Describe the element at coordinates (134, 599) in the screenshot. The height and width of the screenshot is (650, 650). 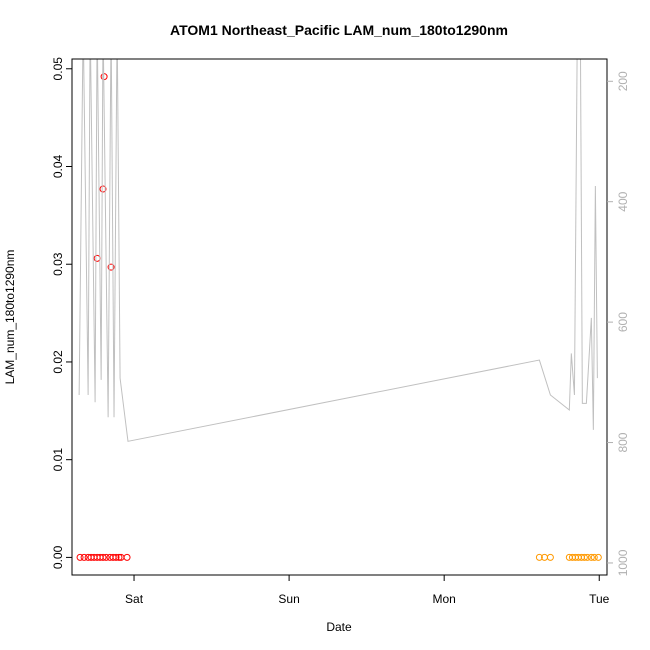
I see `x-tick-label: Sat` at that location.